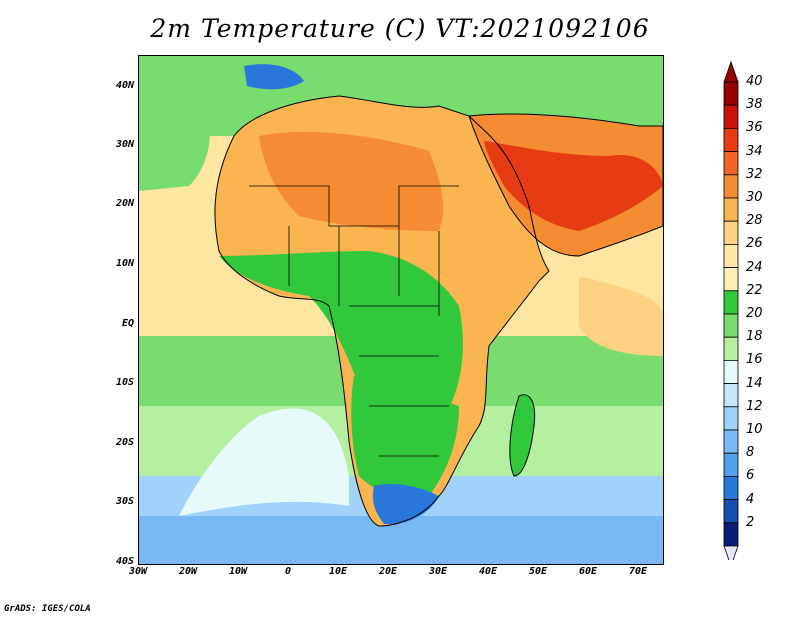 The height and width of the screenshot is (618, 800). Describe the element at coordinates (405, 504) in the screenshot. I see `south-africa-cold-region` at that location.